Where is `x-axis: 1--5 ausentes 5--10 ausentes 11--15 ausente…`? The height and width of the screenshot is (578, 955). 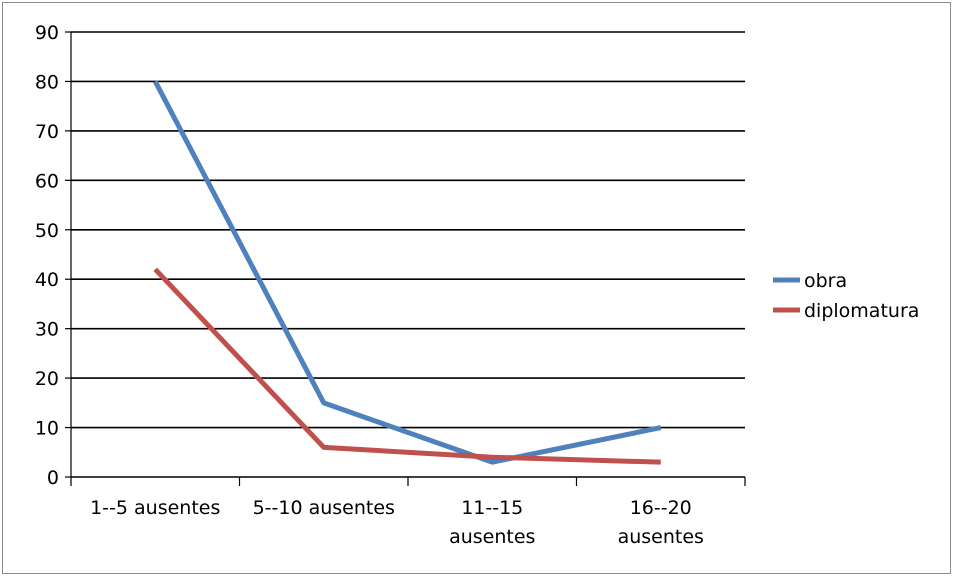 x-axis: 1--5 ausentes 5--10 ausentes 11--15 ausente… is located at coordinates (408, 512).